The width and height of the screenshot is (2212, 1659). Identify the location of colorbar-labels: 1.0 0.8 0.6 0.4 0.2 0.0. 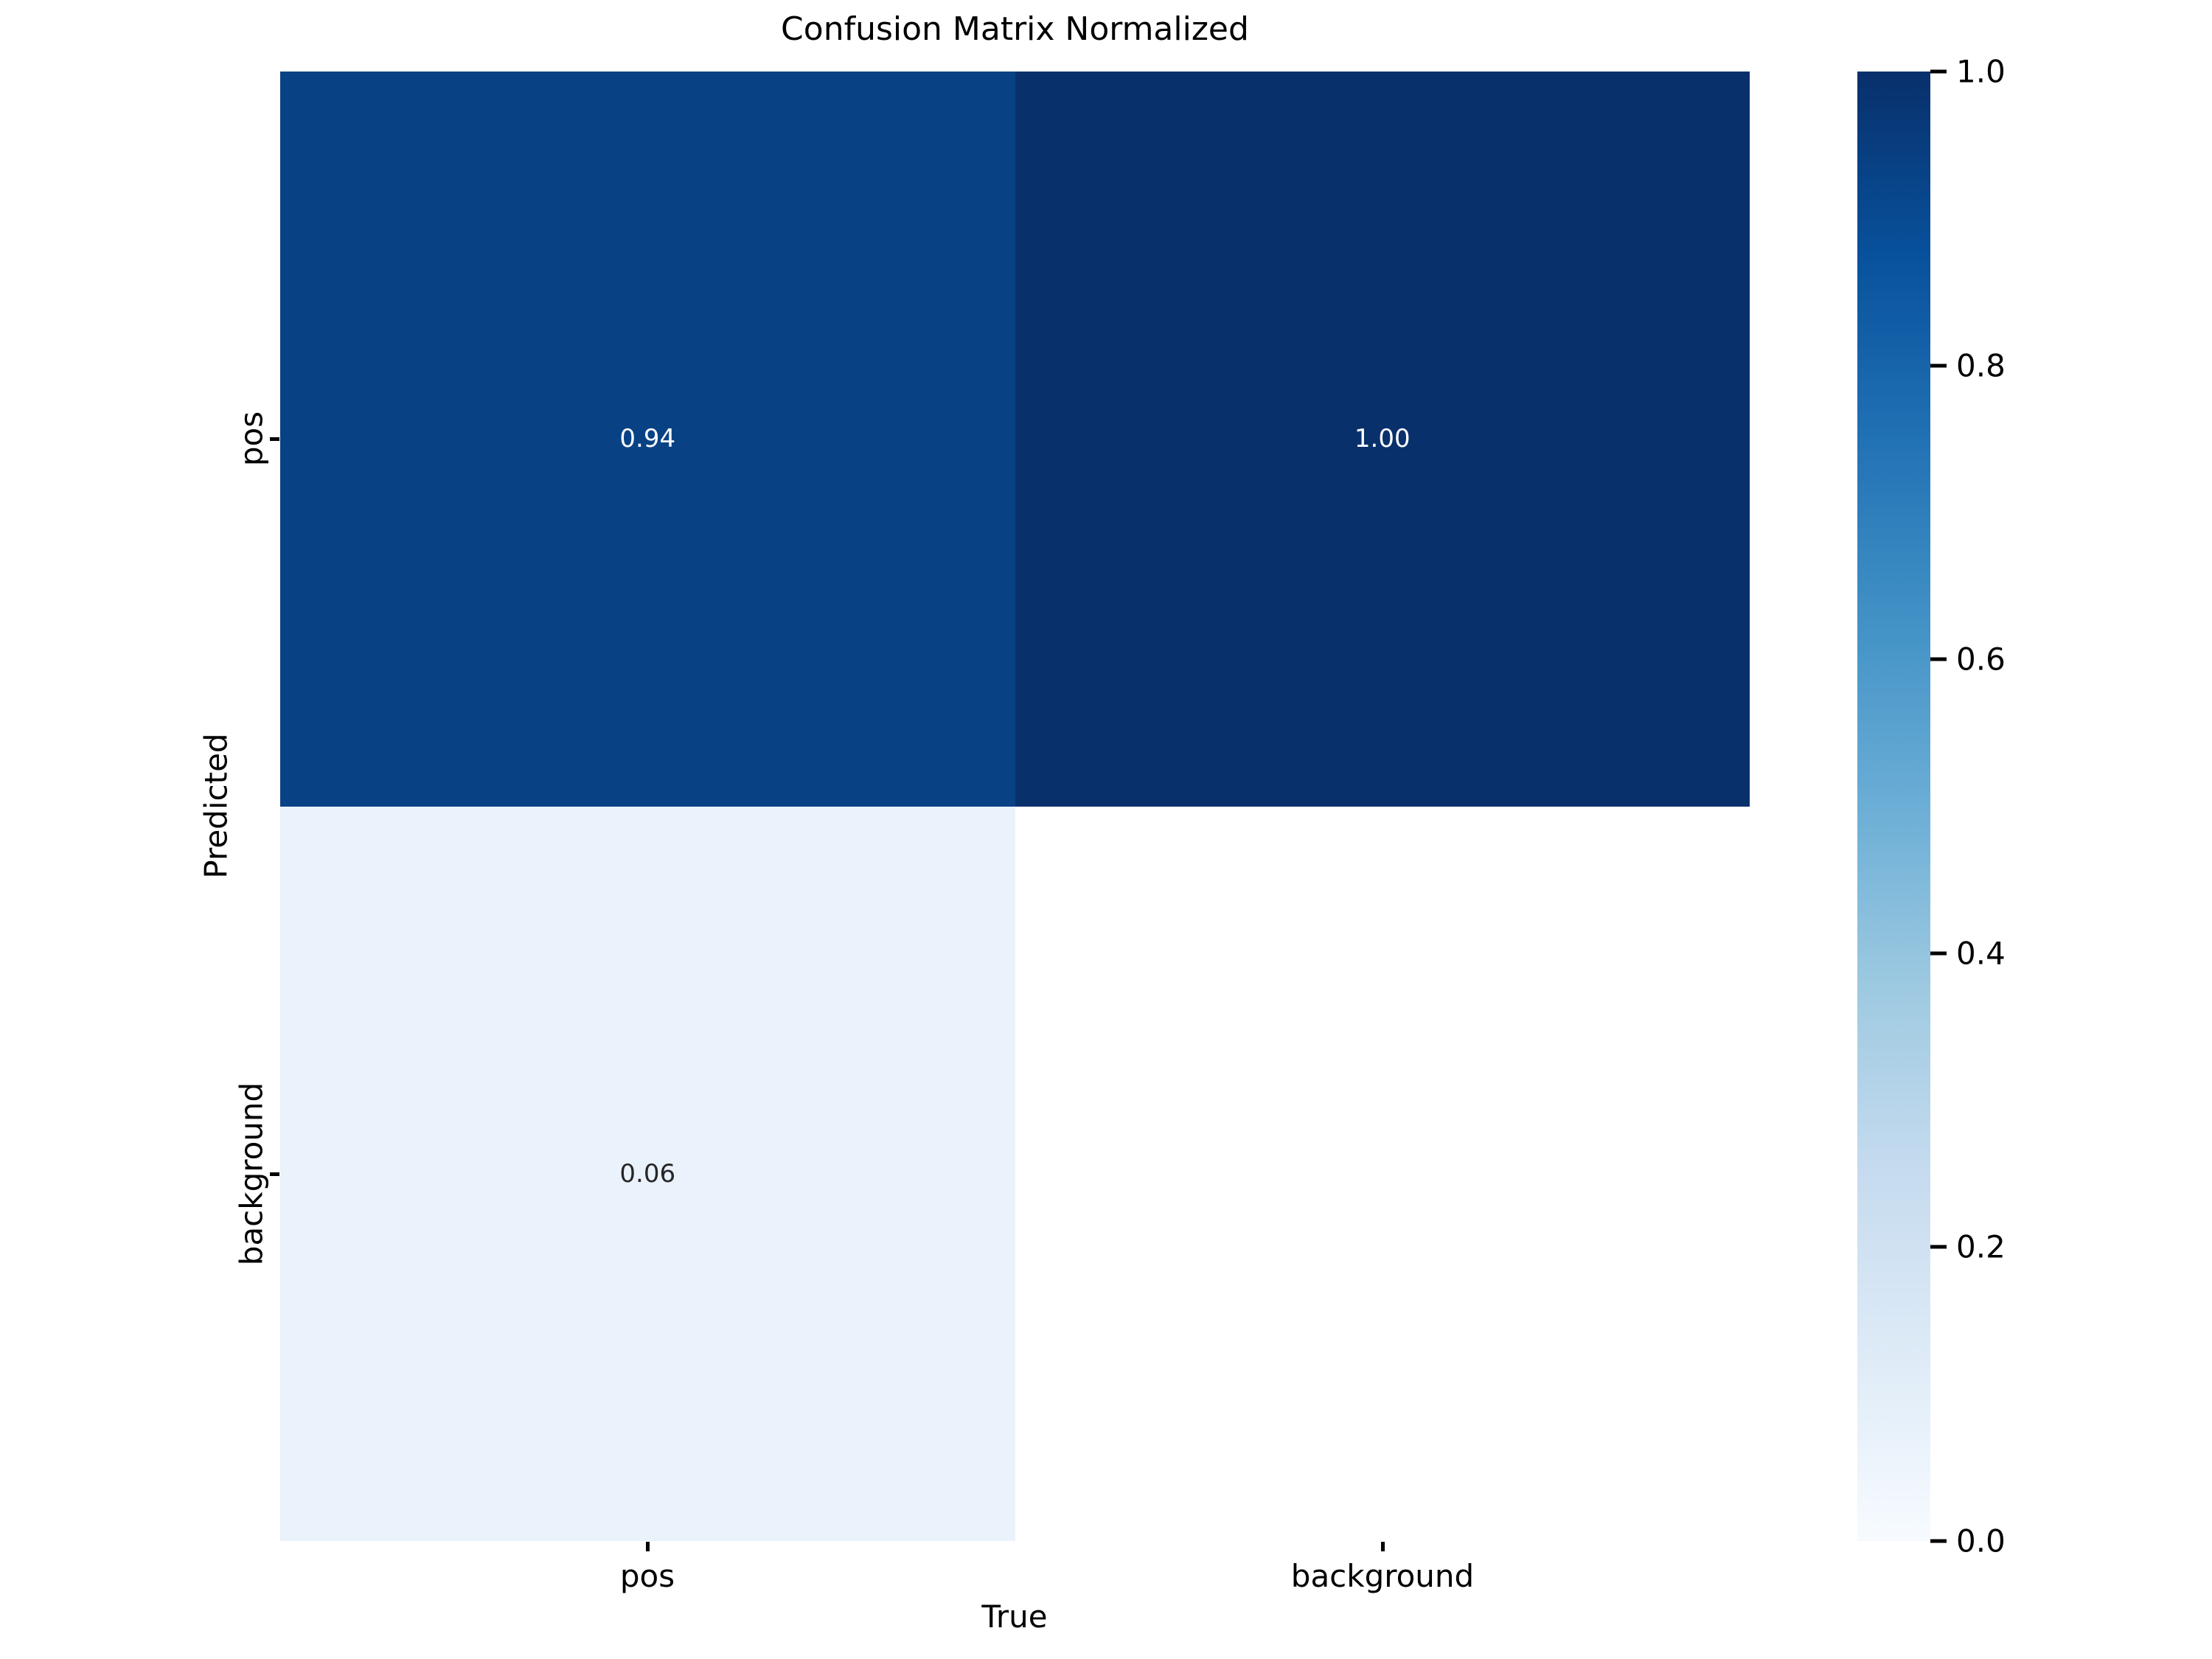
(2000, 806).